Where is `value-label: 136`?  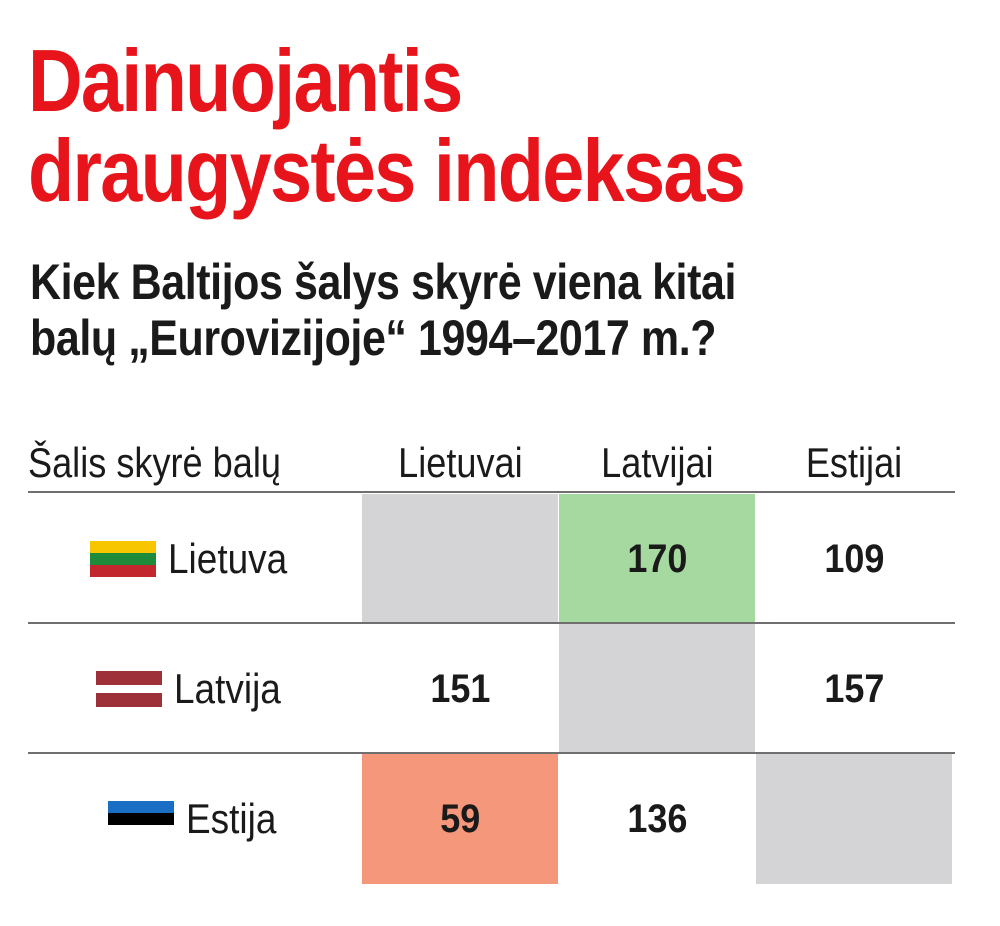 value-label: 136 is located at coordinates (657, 818).